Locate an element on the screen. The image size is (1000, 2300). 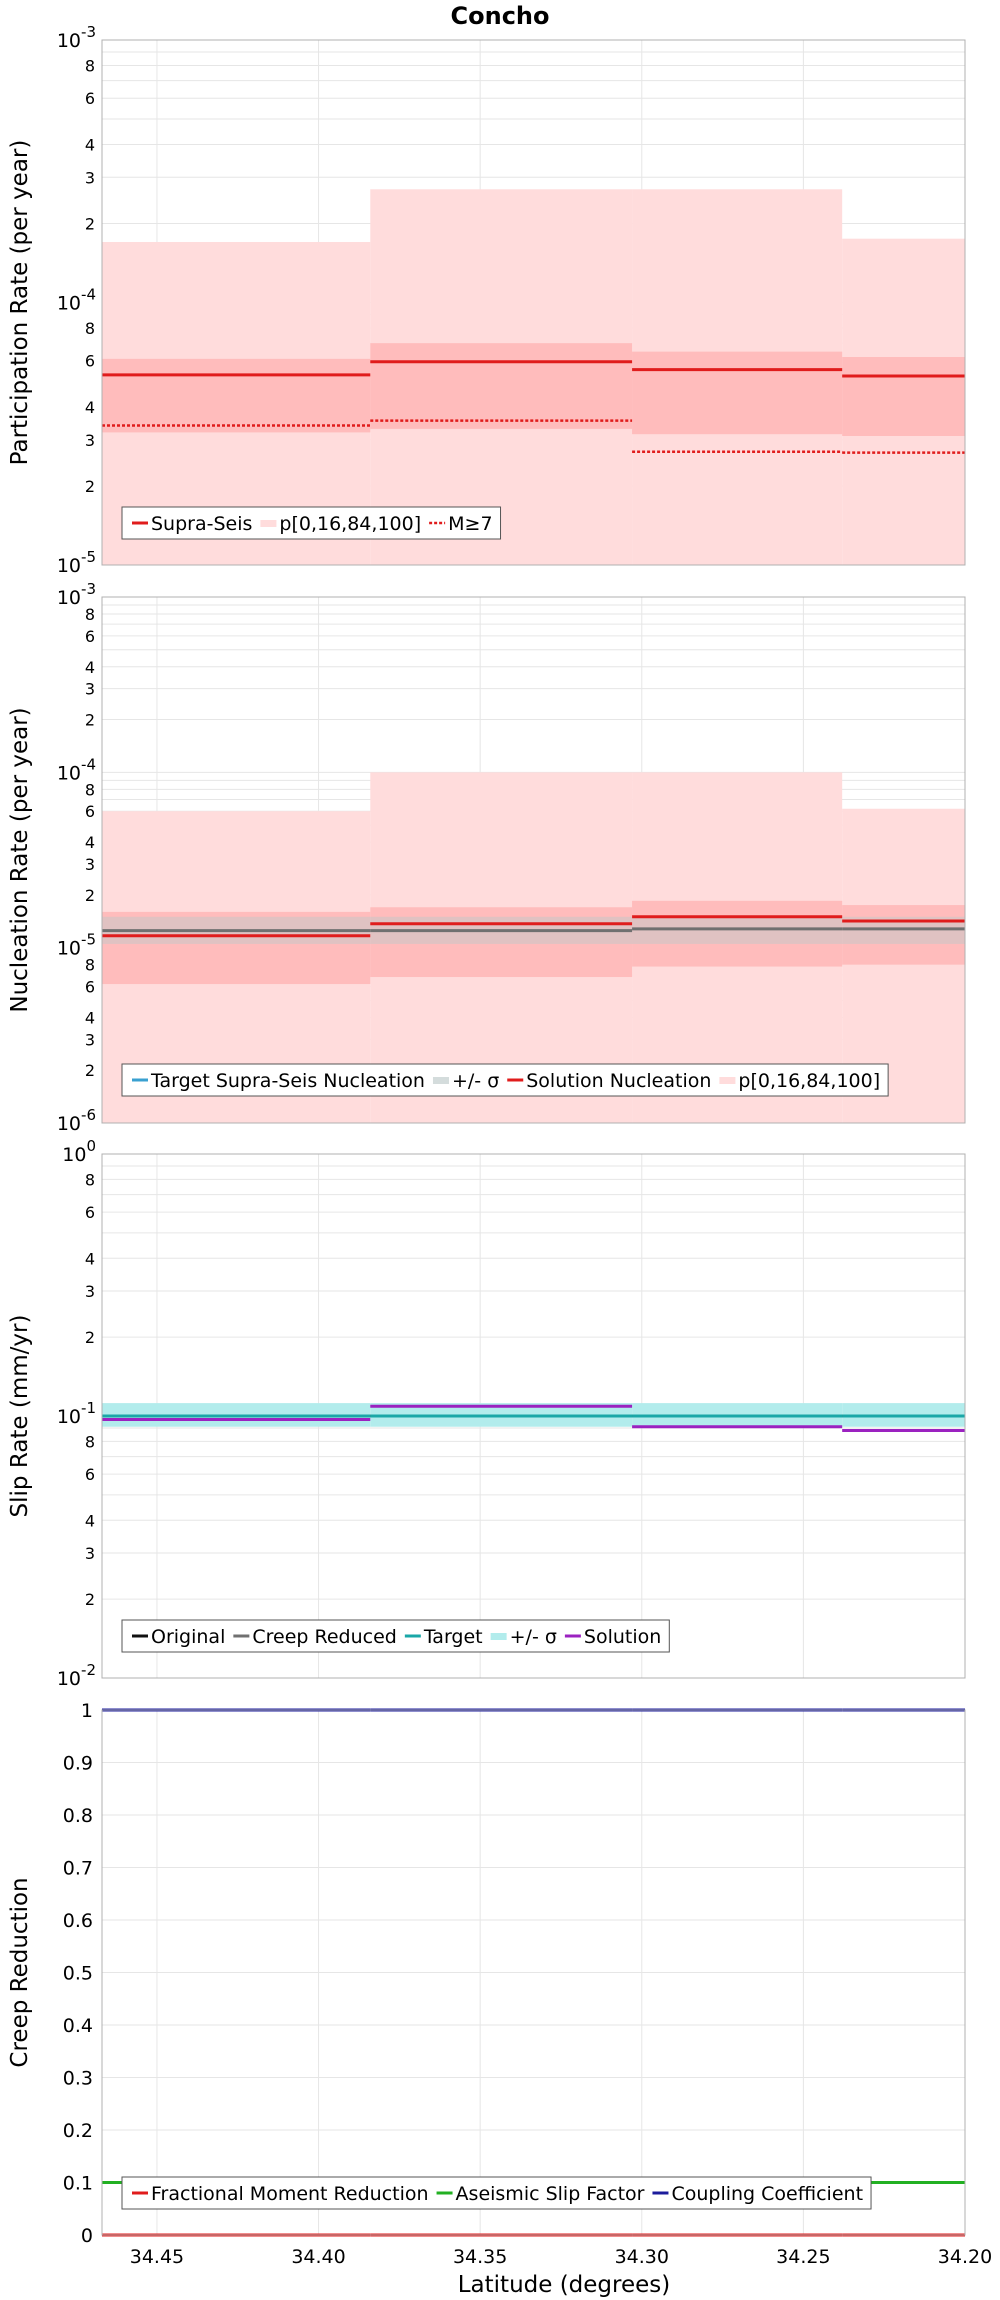
legend: Original Creep Reduced Target +/- σ Solution is located at coordinates (395, 1636).